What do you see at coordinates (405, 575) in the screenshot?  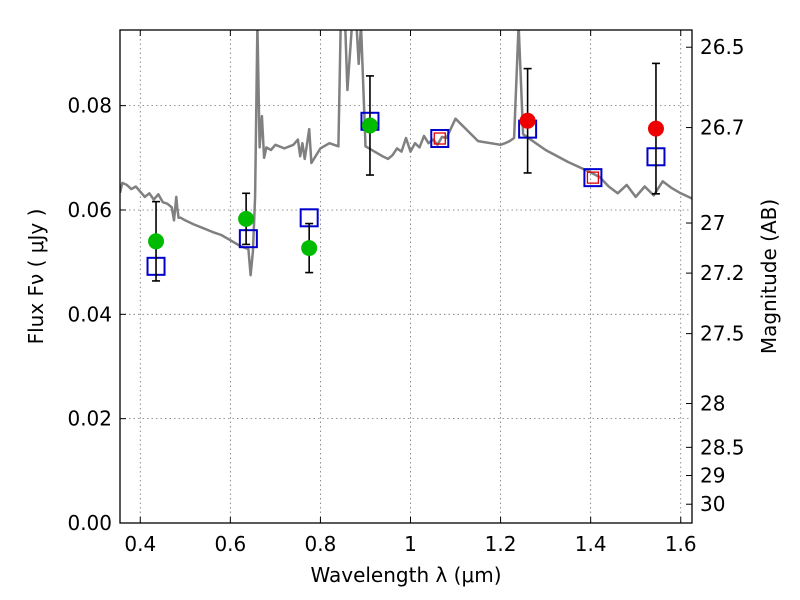 I see `x-axis-title: Wavelength λ (μm)` at bounding box center [405, 575].